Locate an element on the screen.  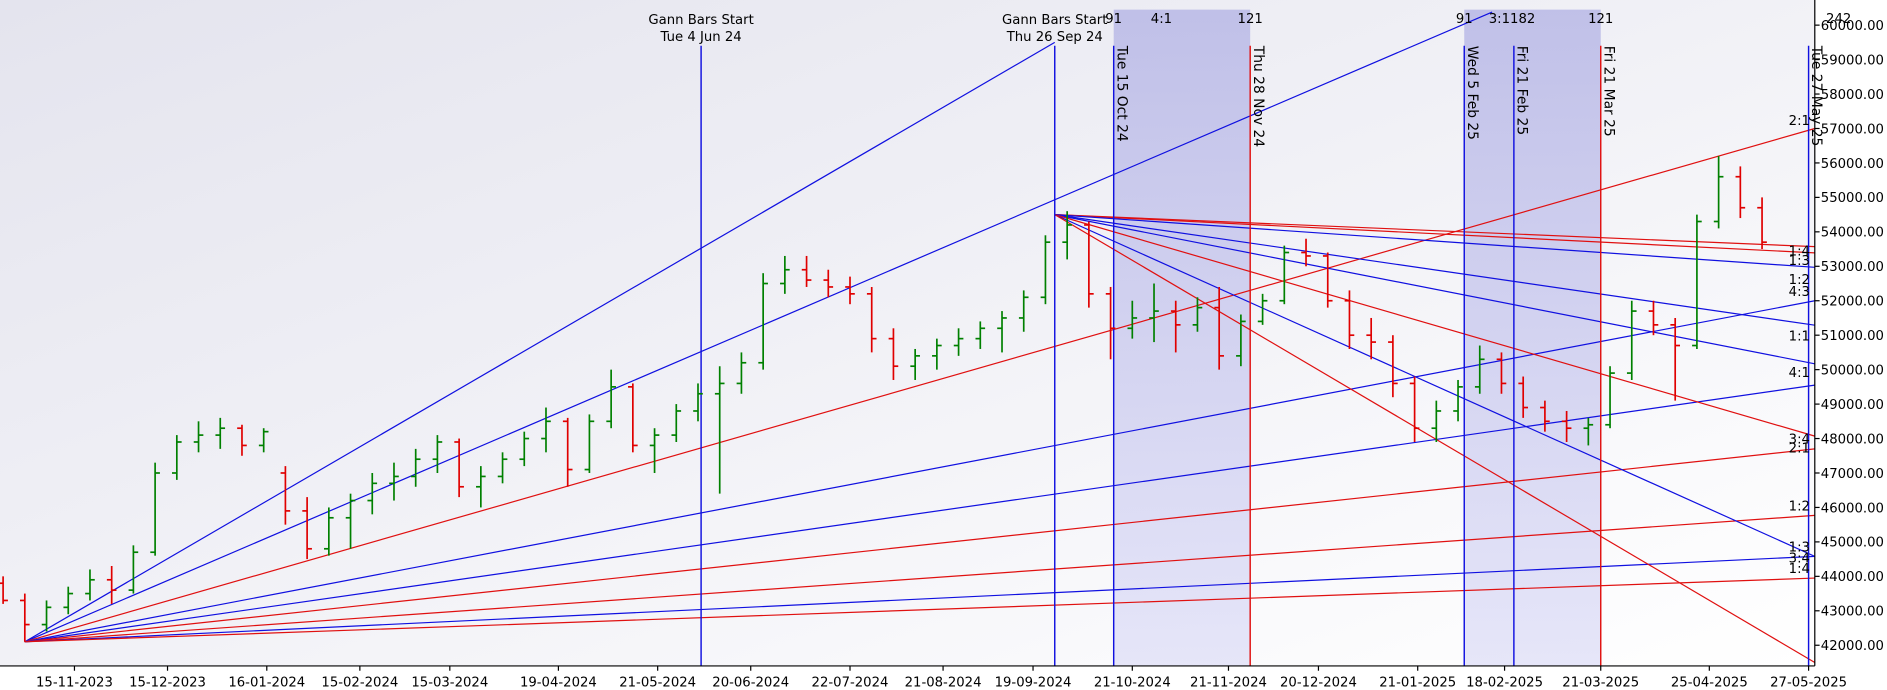
y-tick-label: 55000.00 is located at coordinates (1852, 198).